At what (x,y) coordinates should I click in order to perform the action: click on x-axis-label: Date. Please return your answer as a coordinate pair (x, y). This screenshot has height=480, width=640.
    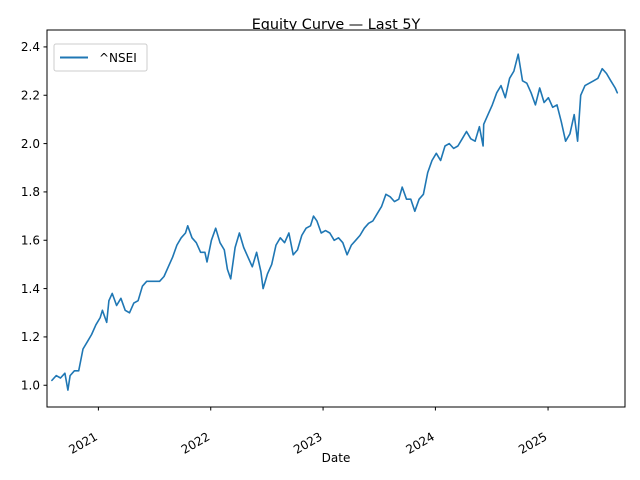
    Looking at the image, I should click on (336, 458).